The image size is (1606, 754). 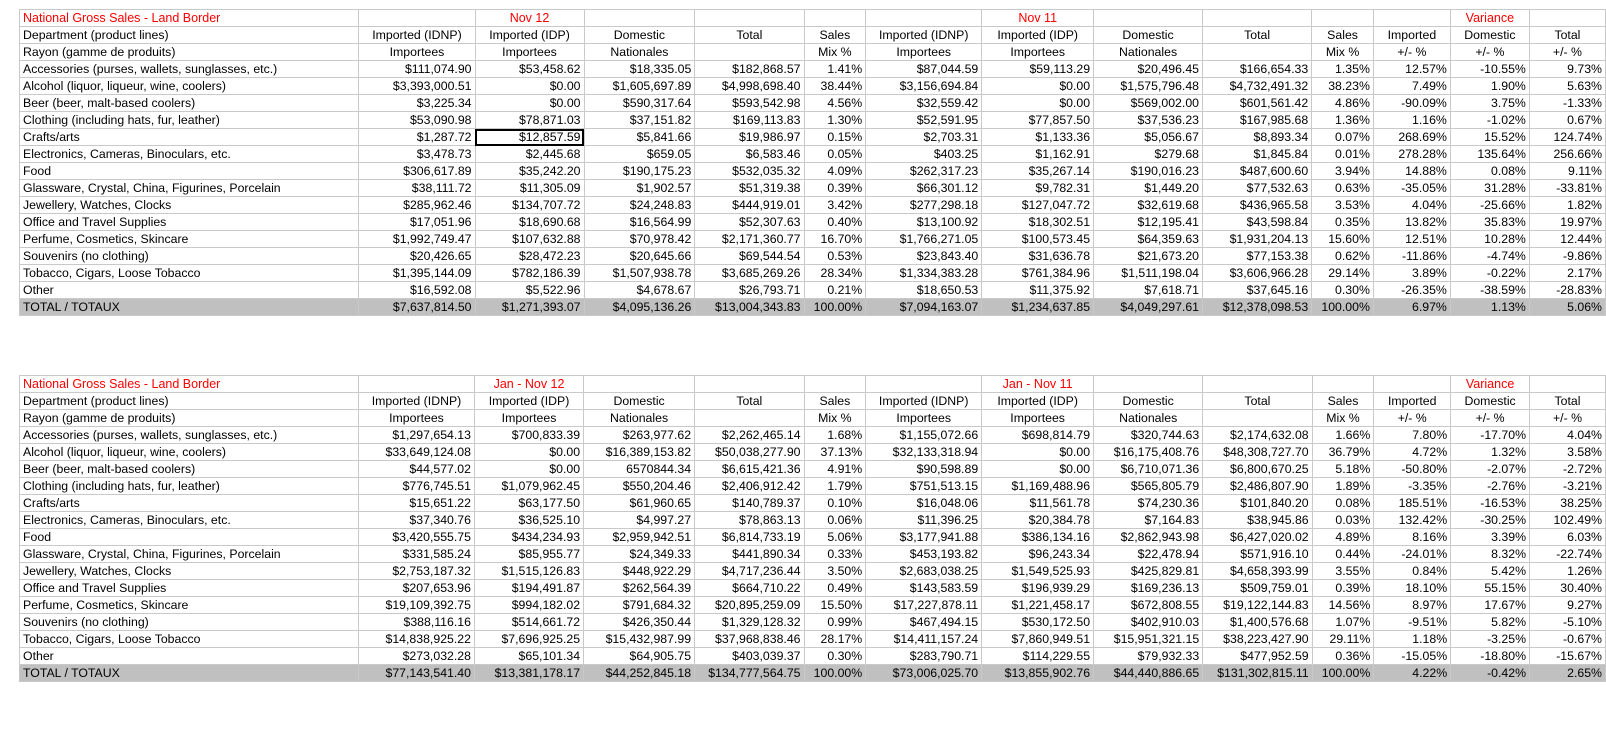 What do you see at coordinates (1257, 103) in the screenshot?
I see `cell-prior-total: $601,561.42` at bounding box center [1257, 103].